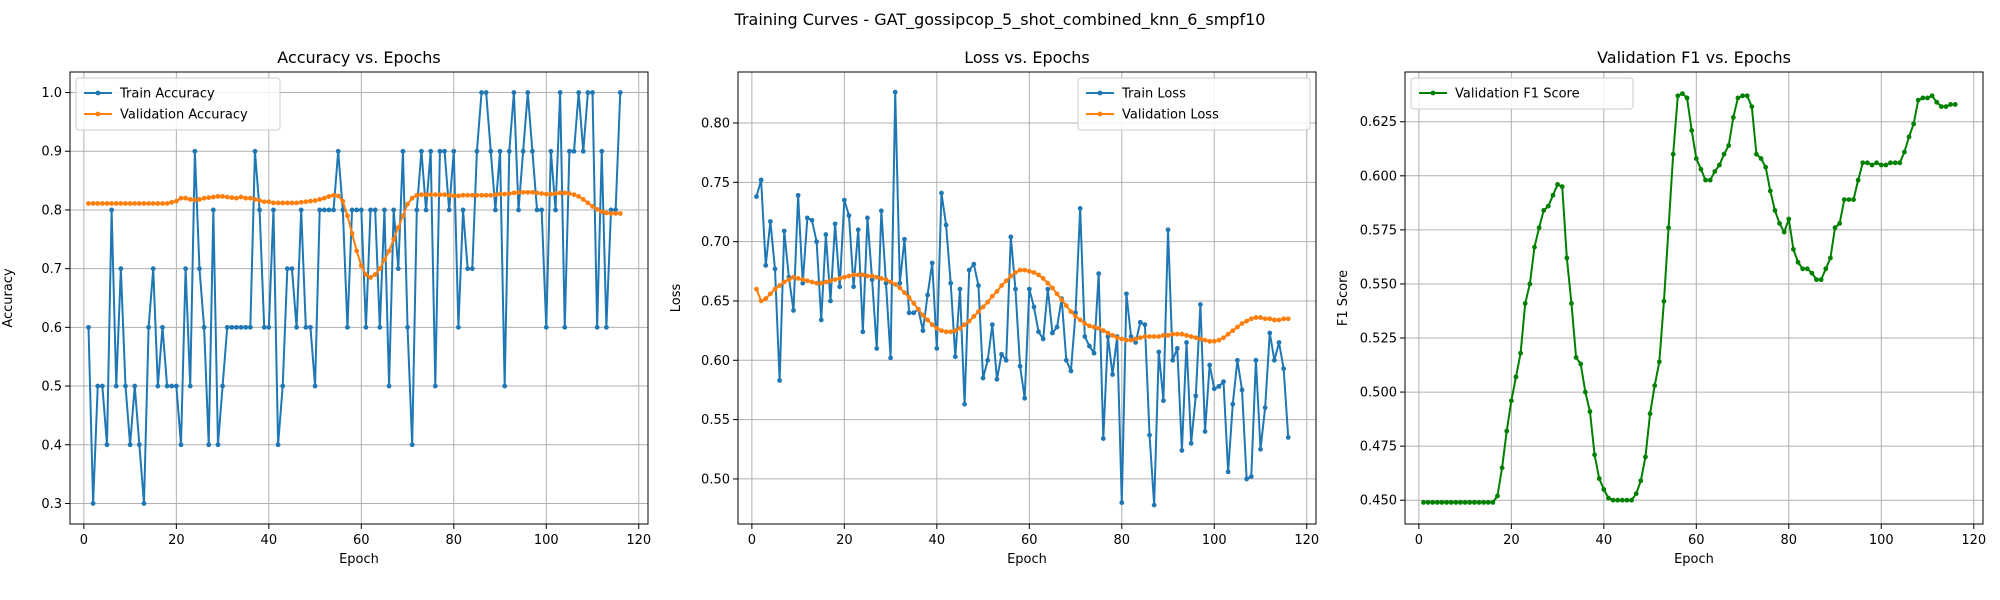 This screenshot has width=2000, height=600. What do you see at coordinates (178, 104) in the screenshot?
I see `legend: Train Accuracy Validation Accuracy` at bounding box center [178, 104].